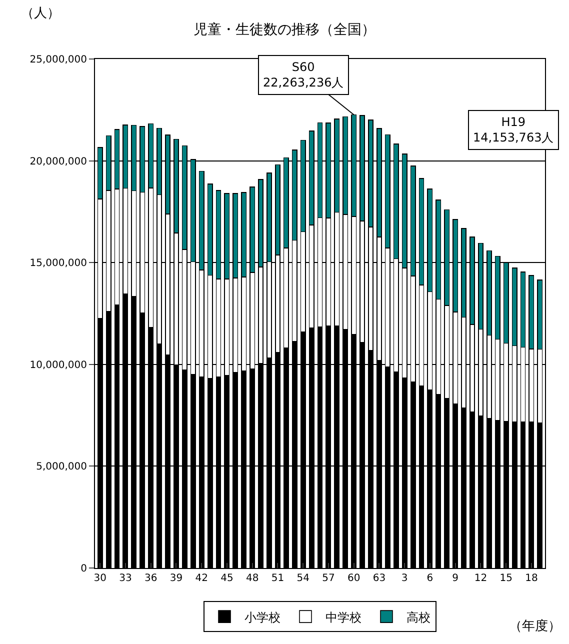  What do you see at coordinates (201, 578) in the screenshot?
I see `x-tick-label: 42` at bounding box center [201, 578].